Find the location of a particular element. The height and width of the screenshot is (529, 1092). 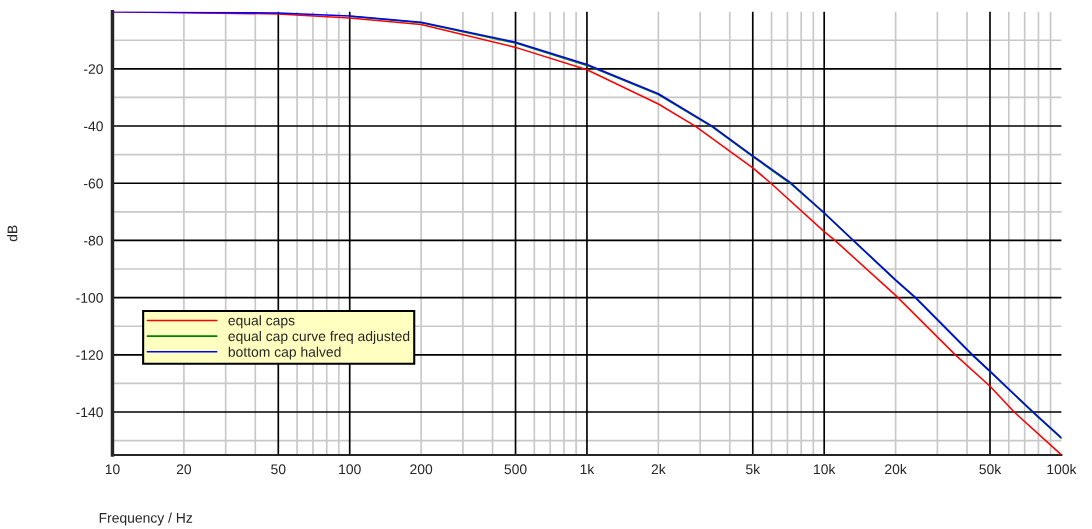

x-tick-label: 50 is located at coordinates (278, 469).